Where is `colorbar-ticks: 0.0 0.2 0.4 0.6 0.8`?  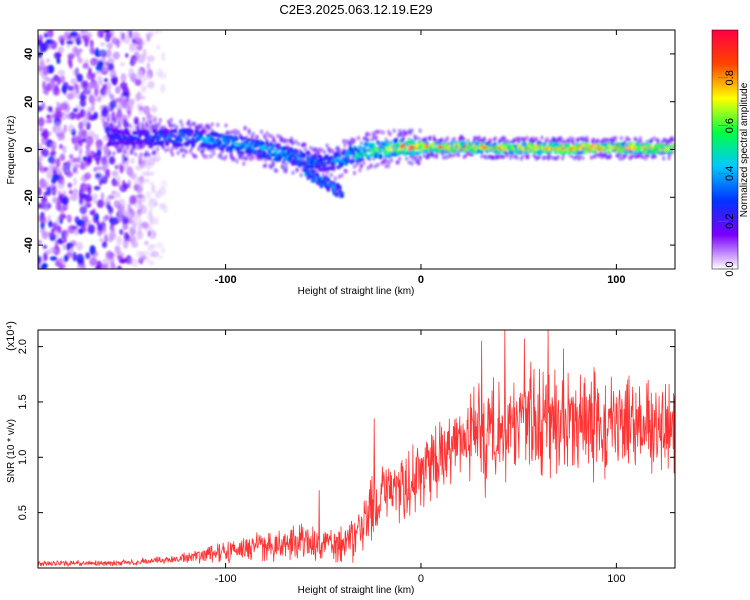 colorbar-ticks: 0.0 0.2 0.4 0.6 0.8 is located at coordinates (727, 173).